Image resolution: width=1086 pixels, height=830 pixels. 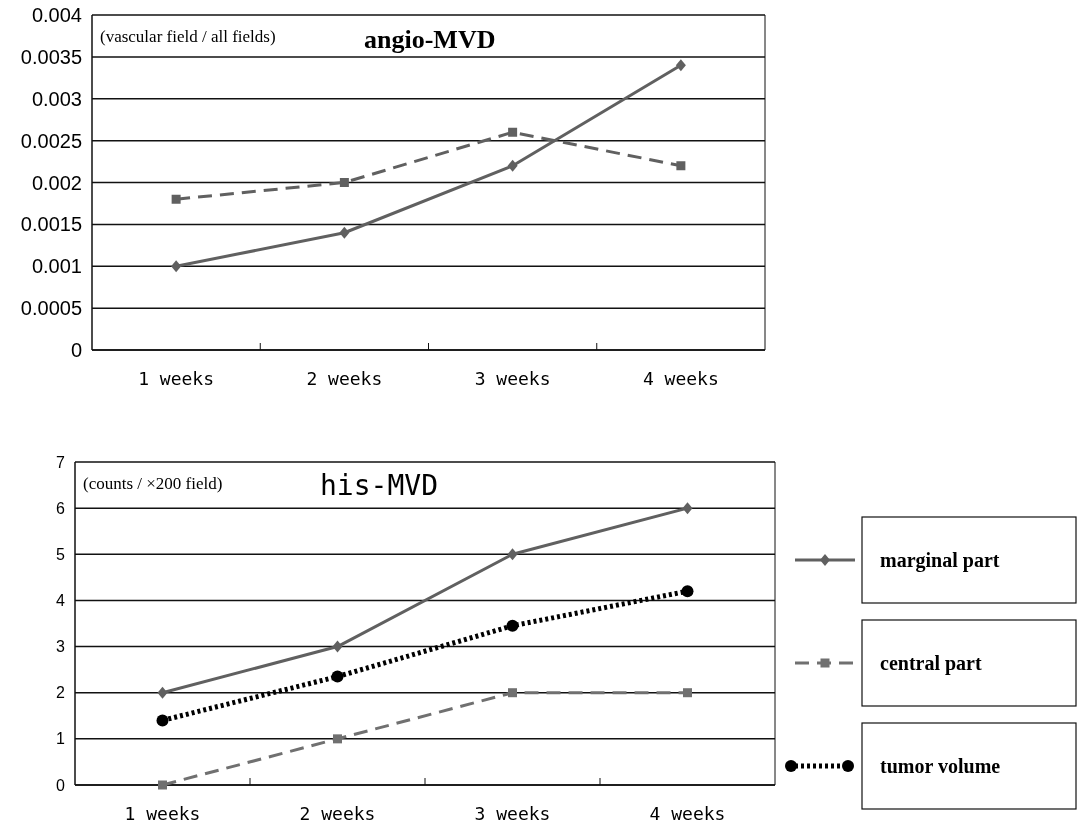 What do you see at coordinates (61, 739) in the screenshot?
I see `y-tick-label: 1` at bounding box center [61, 739].